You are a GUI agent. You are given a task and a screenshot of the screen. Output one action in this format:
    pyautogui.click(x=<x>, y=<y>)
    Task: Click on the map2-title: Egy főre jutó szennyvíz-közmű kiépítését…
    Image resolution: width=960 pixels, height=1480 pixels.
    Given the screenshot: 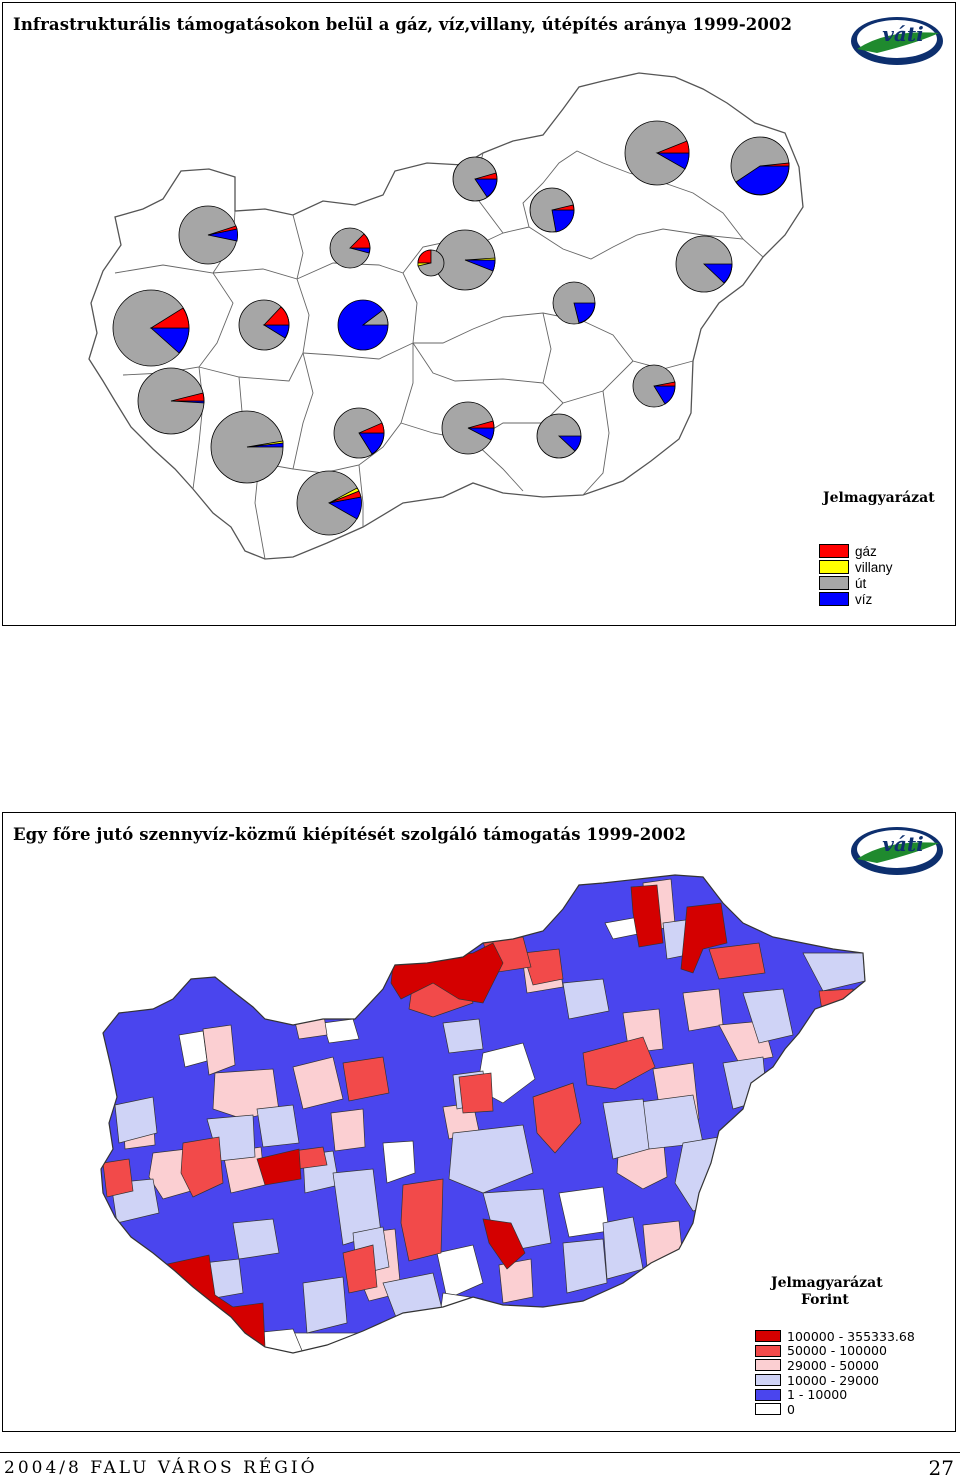 What is the action you would take?
    pyautogui.click(x=350, y=834)
    